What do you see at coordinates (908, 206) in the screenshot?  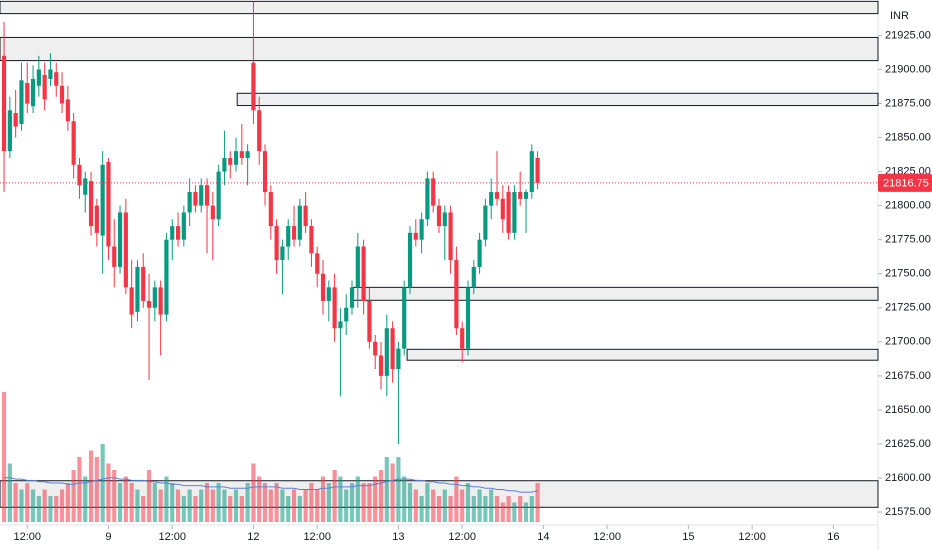 I see `y-tick-label: 21800.00` at bounding box center [908, 206].